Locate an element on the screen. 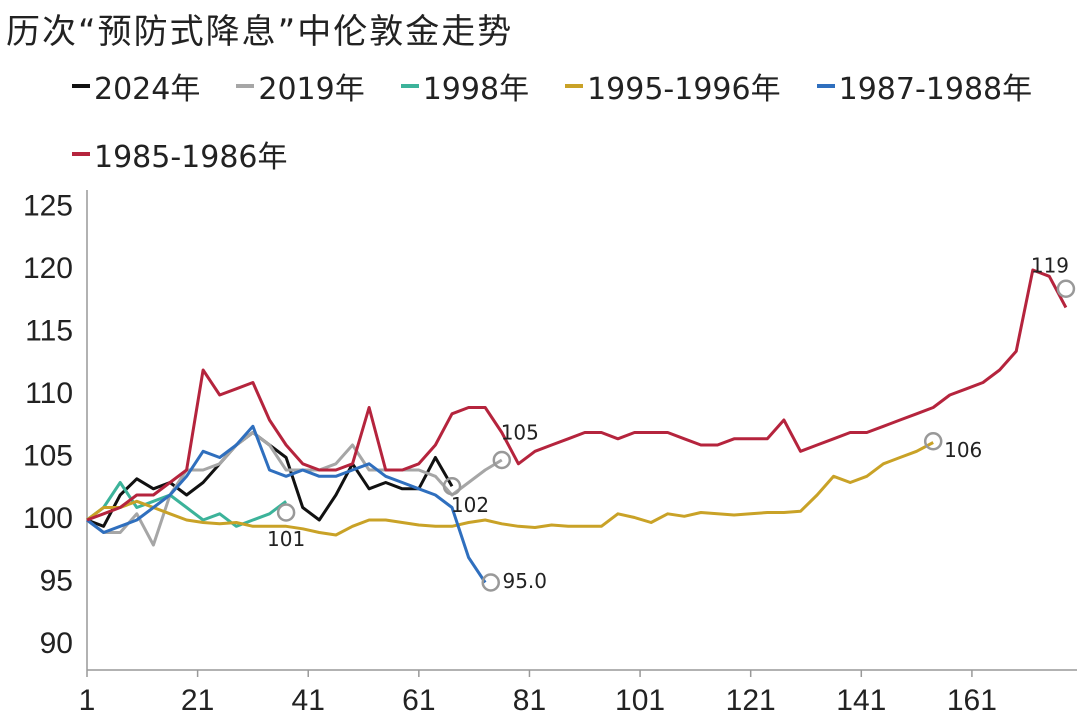 This screenshot has width=1080, height=718. legend-label: 2019年 is located at coordinates (311, 89).